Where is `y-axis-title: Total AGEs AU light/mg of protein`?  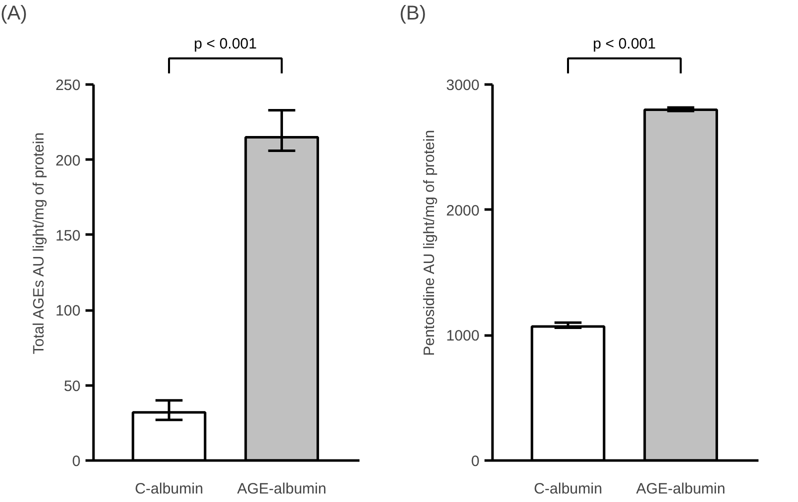 y-axis-title: Total AGEs AU light/mg of protein is located at coordinates (39, 243).